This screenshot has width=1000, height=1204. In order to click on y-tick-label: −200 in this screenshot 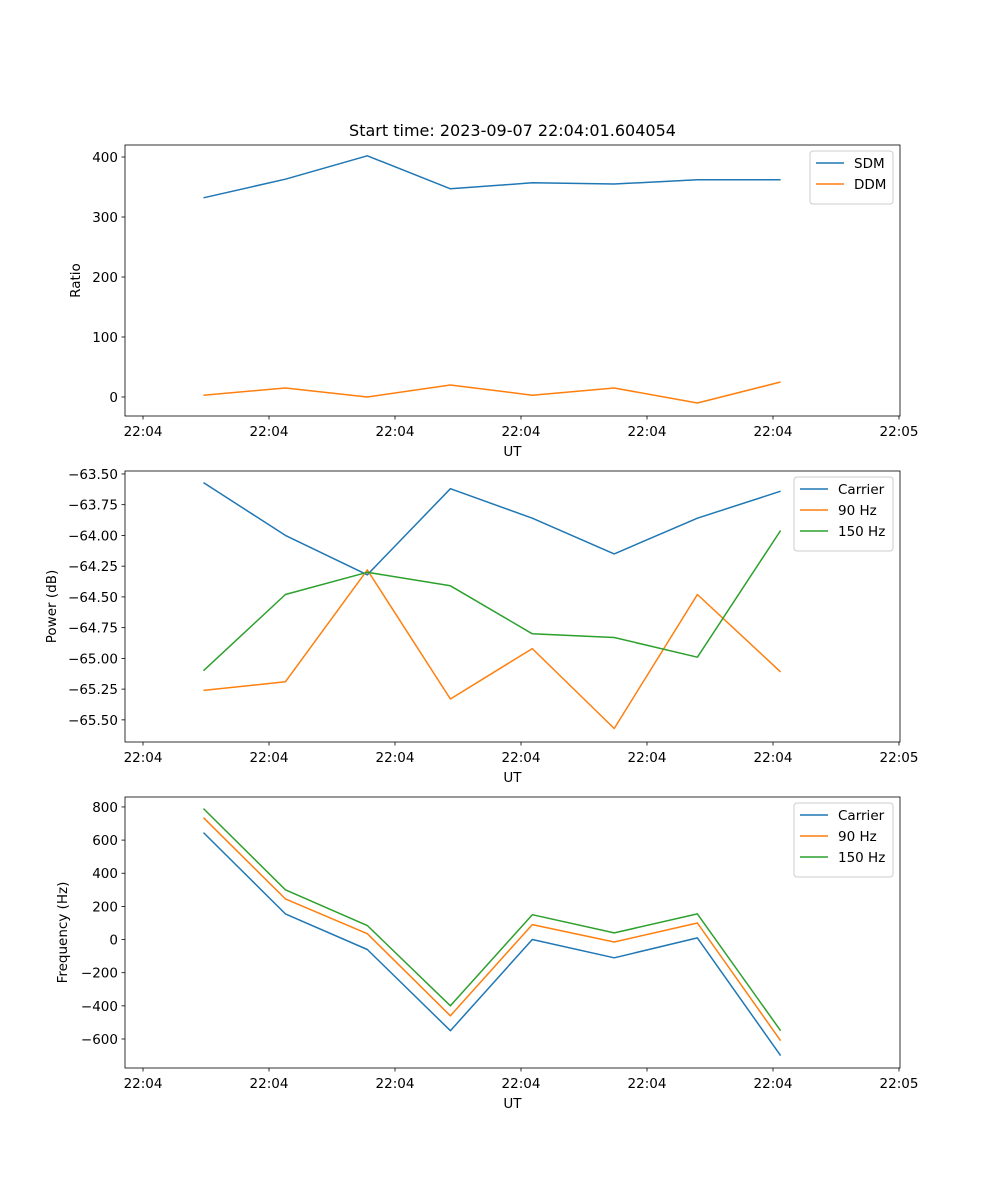, I will do `click(99, 974)`.